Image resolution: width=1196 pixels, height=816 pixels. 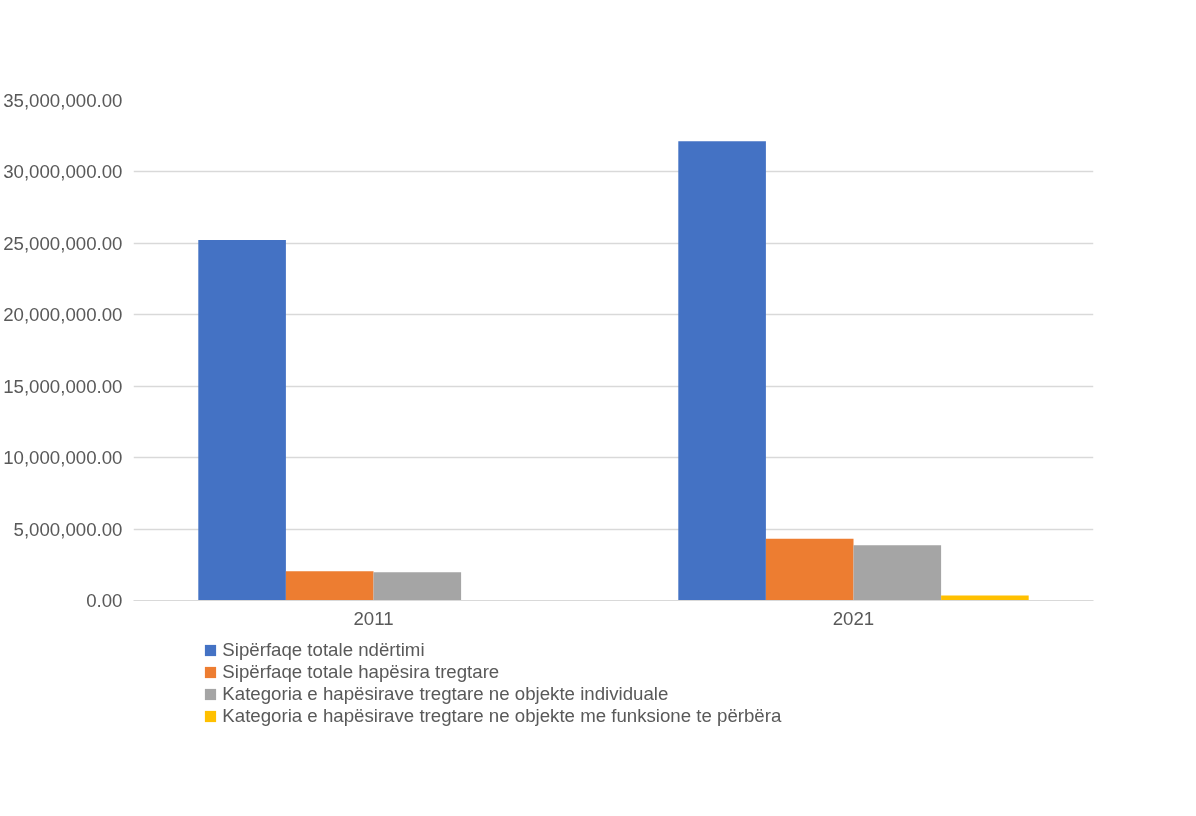 What do you see at coordinates (502, 716) in the screenshot?
I see `legend-label: Kategoria e hapësirave tregtare ne objekte me funksione te përbëra` at bounding box center [502, 716].